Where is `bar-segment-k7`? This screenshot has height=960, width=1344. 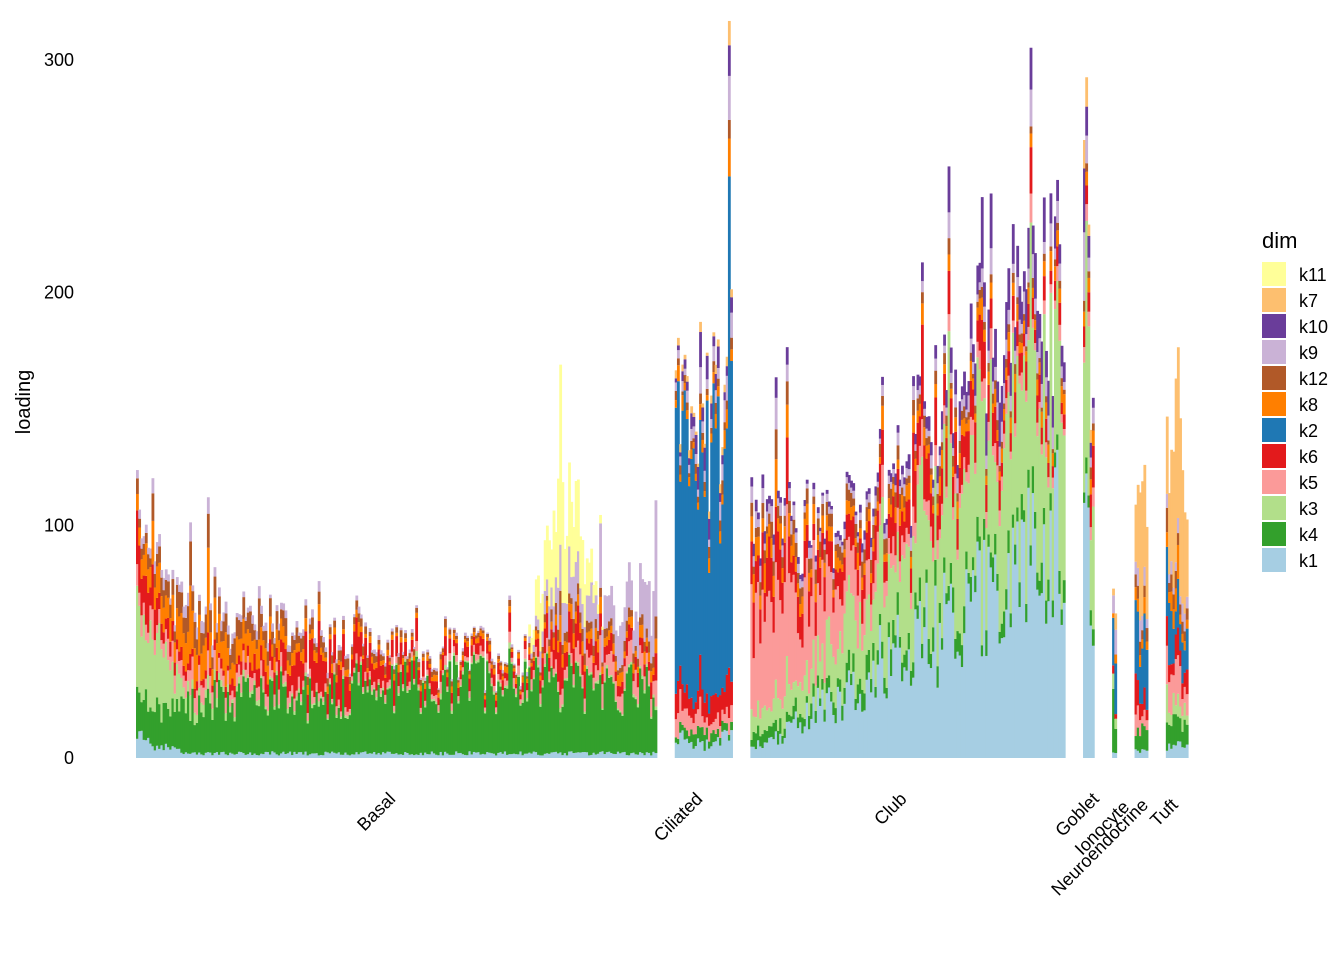 bar-segment-k7 is located at coordinates (720, 489).